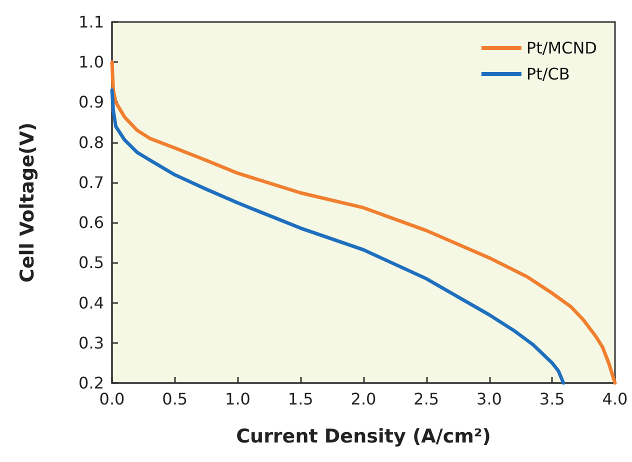 This screenshot has width=632, height=462. I want to click on x-axis-title: Current Density (A/cm²), so click(363, 437).